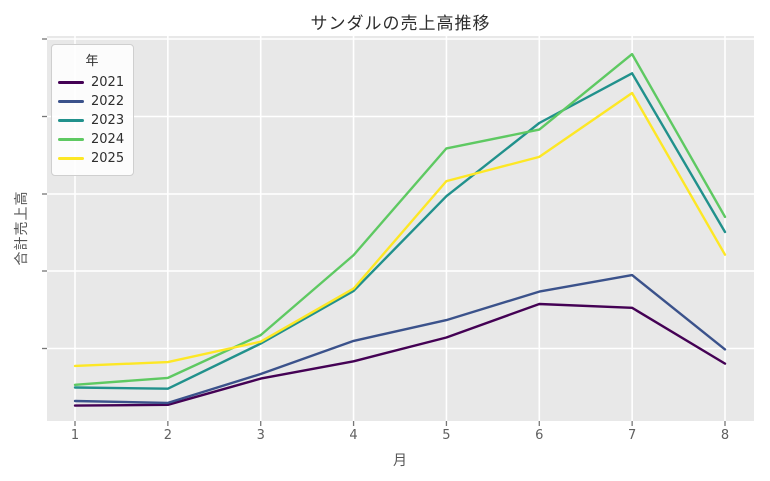 The image size is (770, 481). Describe the element at coordinates (446, 435) in the screenshot. I see `x-tick-label-5: 5` at that location.